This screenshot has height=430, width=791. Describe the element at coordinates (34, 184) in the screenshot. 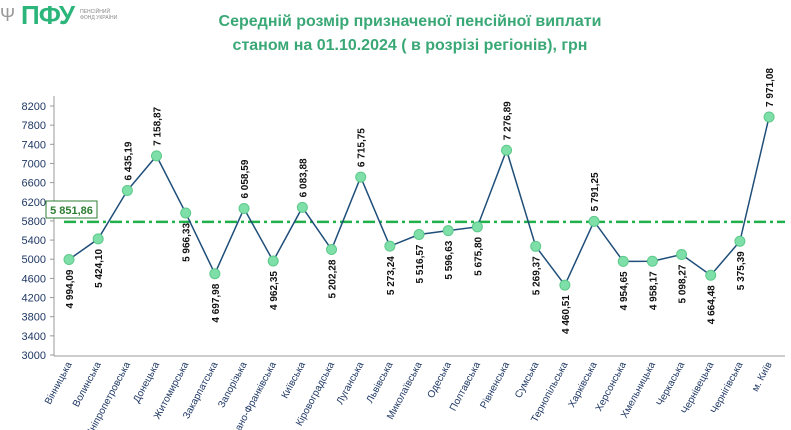

I see `y-tick-label: 6600` at that location.